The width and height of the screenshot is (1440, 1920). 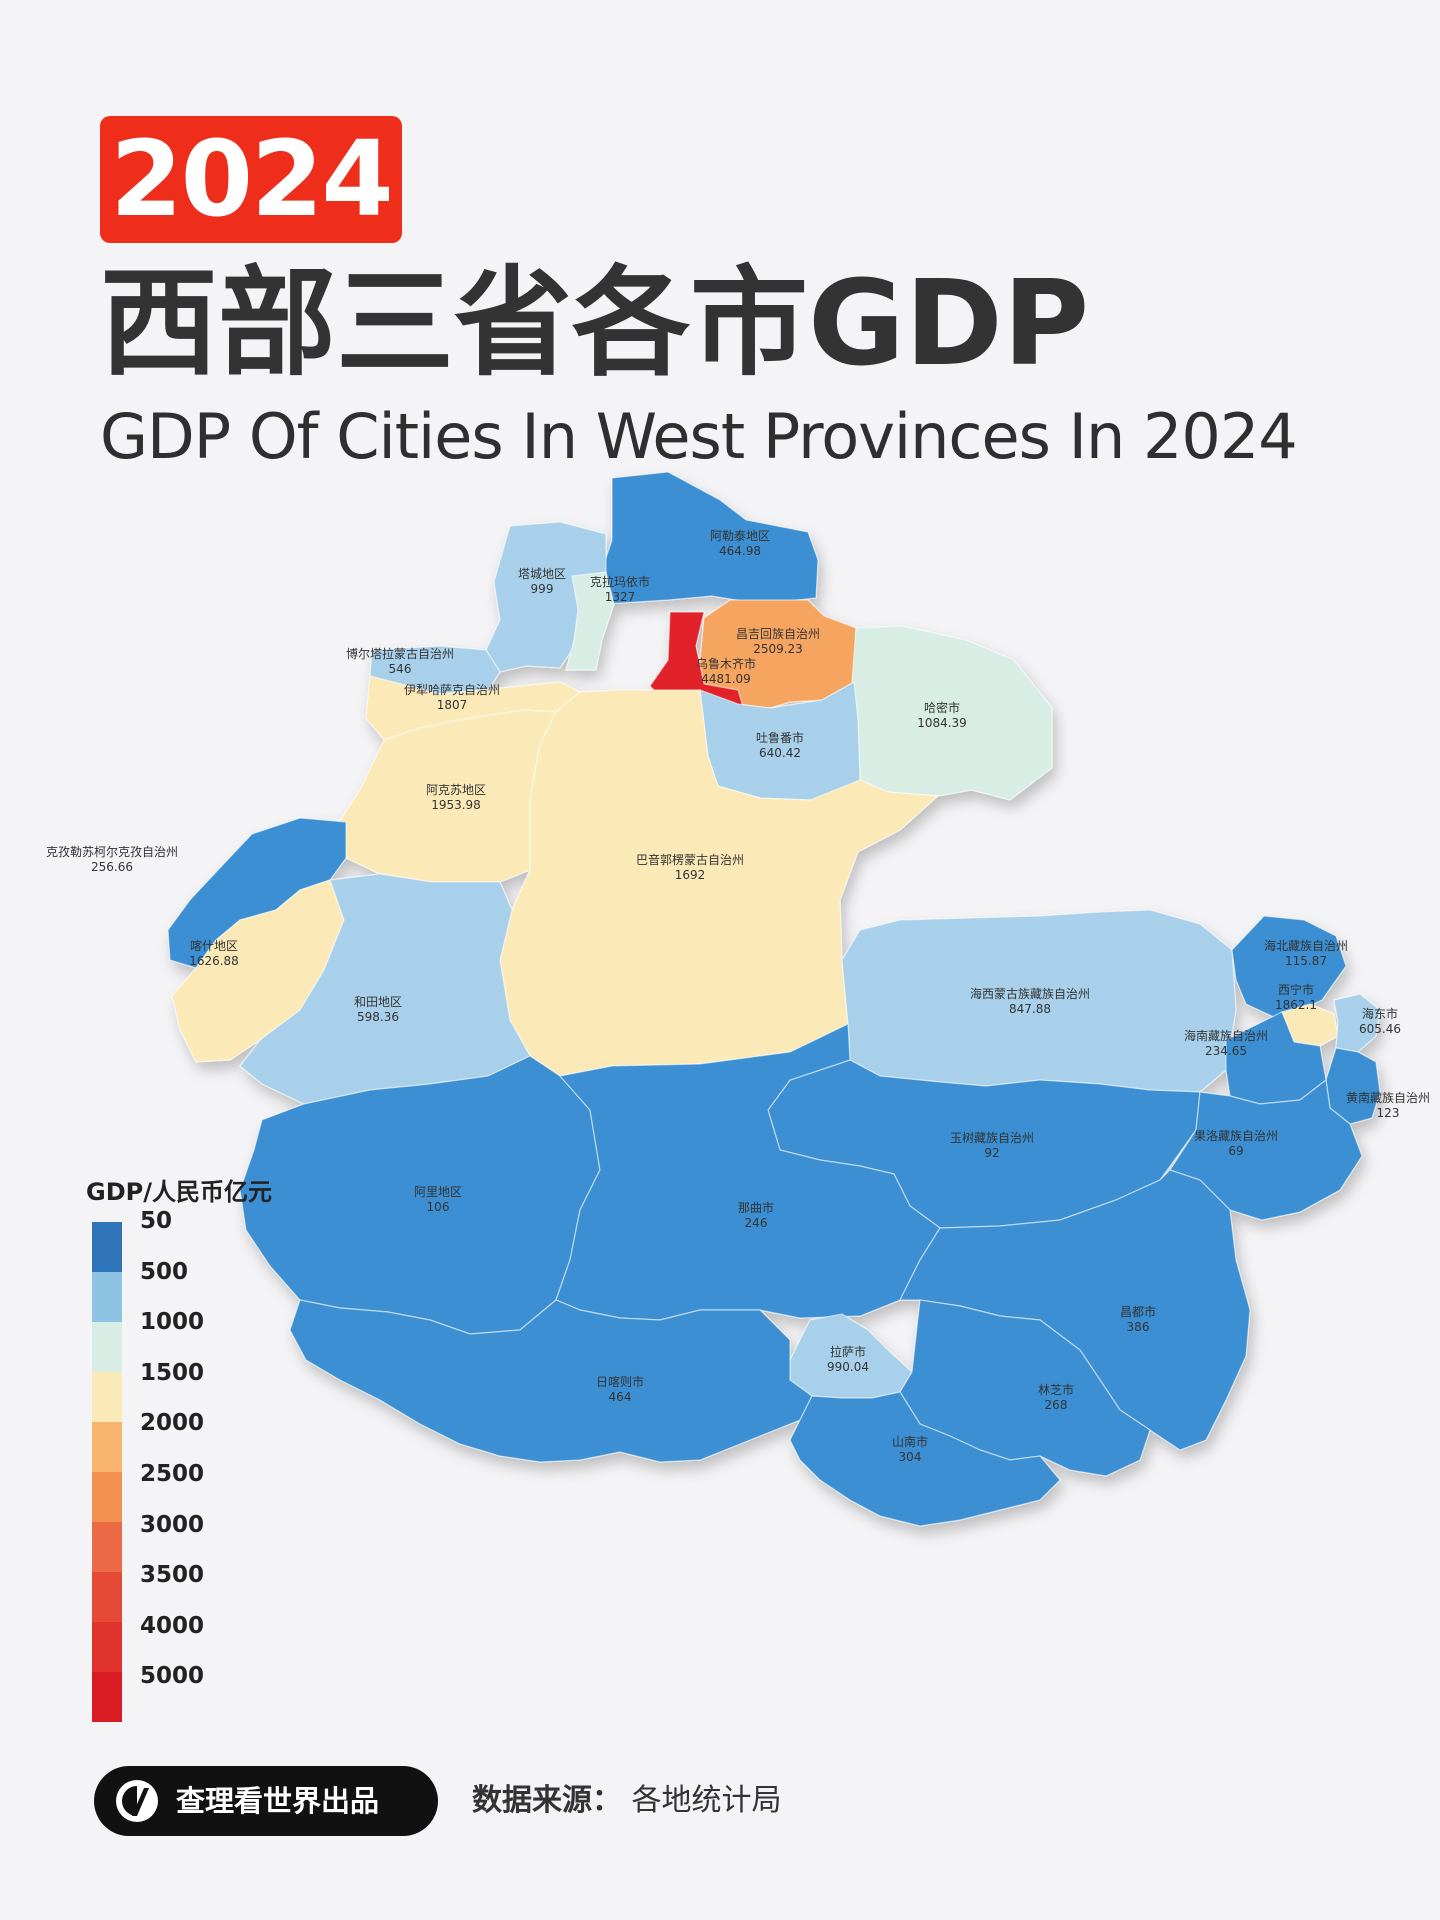 What do you see at coordinates (778, 634) in the screenshot?
I see `region-name: 昌吉回族自治州` at bounding box center [778, 634].